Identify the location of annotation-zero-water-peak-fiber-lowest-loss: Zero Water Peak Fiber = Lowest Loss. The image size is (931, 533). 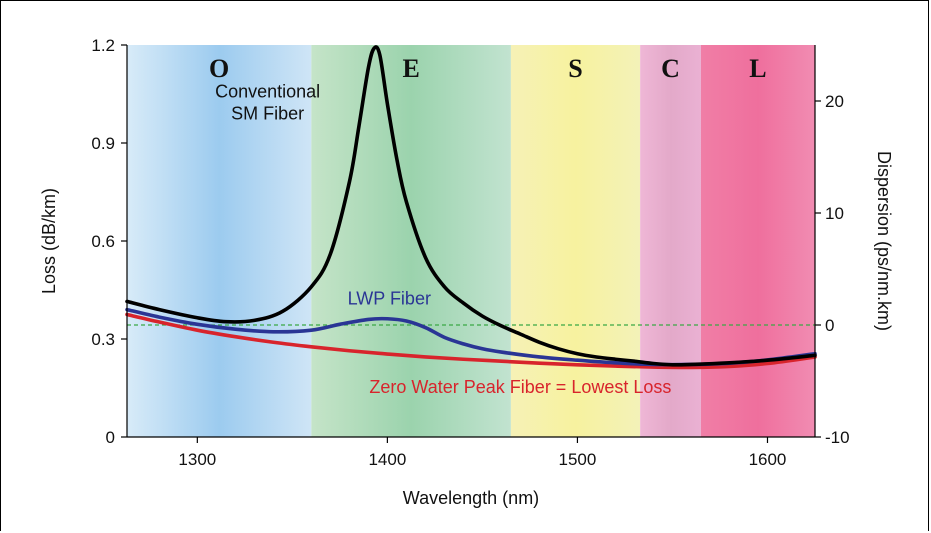
(520, 387).